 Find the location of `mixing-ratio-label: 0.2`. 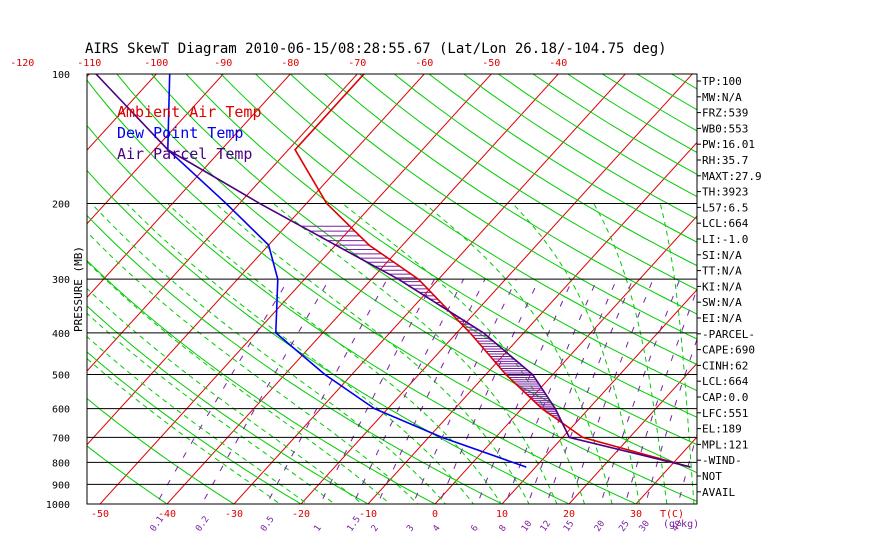

mixing-ratio-label: 0.2 is located at coordinates (203, 524).